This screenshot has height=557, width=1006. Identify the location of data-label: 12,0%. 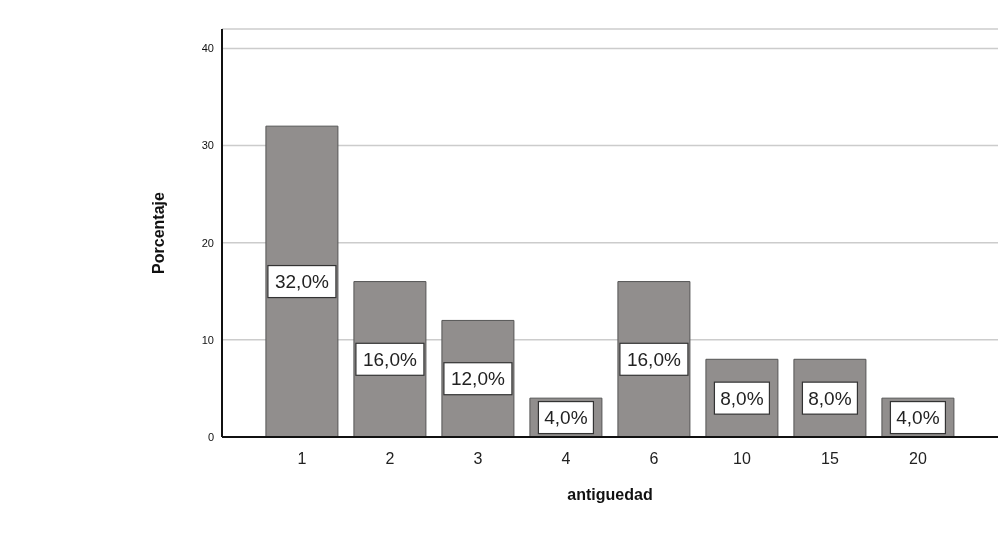
(477, 379).